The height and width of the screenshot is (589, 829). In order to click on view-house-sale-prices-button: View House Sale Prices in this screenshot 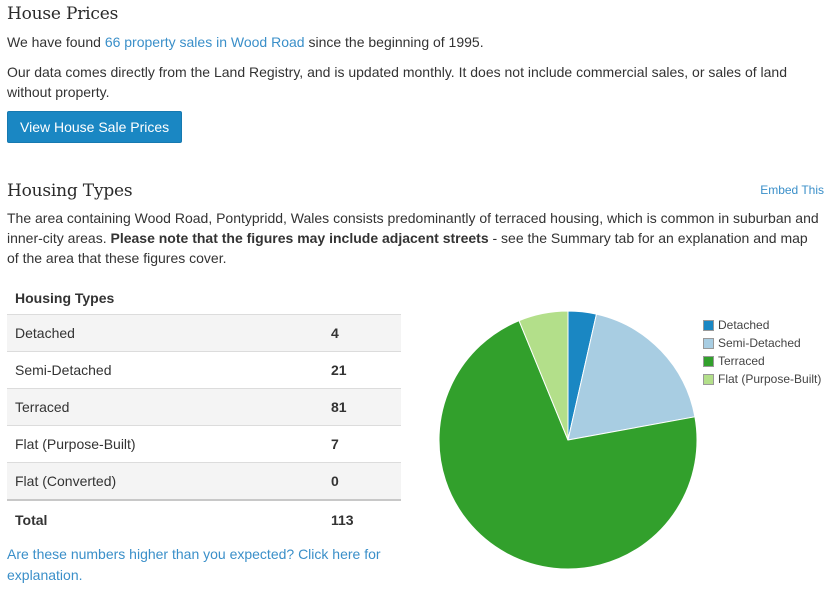, I will do `click(95, 127)`.